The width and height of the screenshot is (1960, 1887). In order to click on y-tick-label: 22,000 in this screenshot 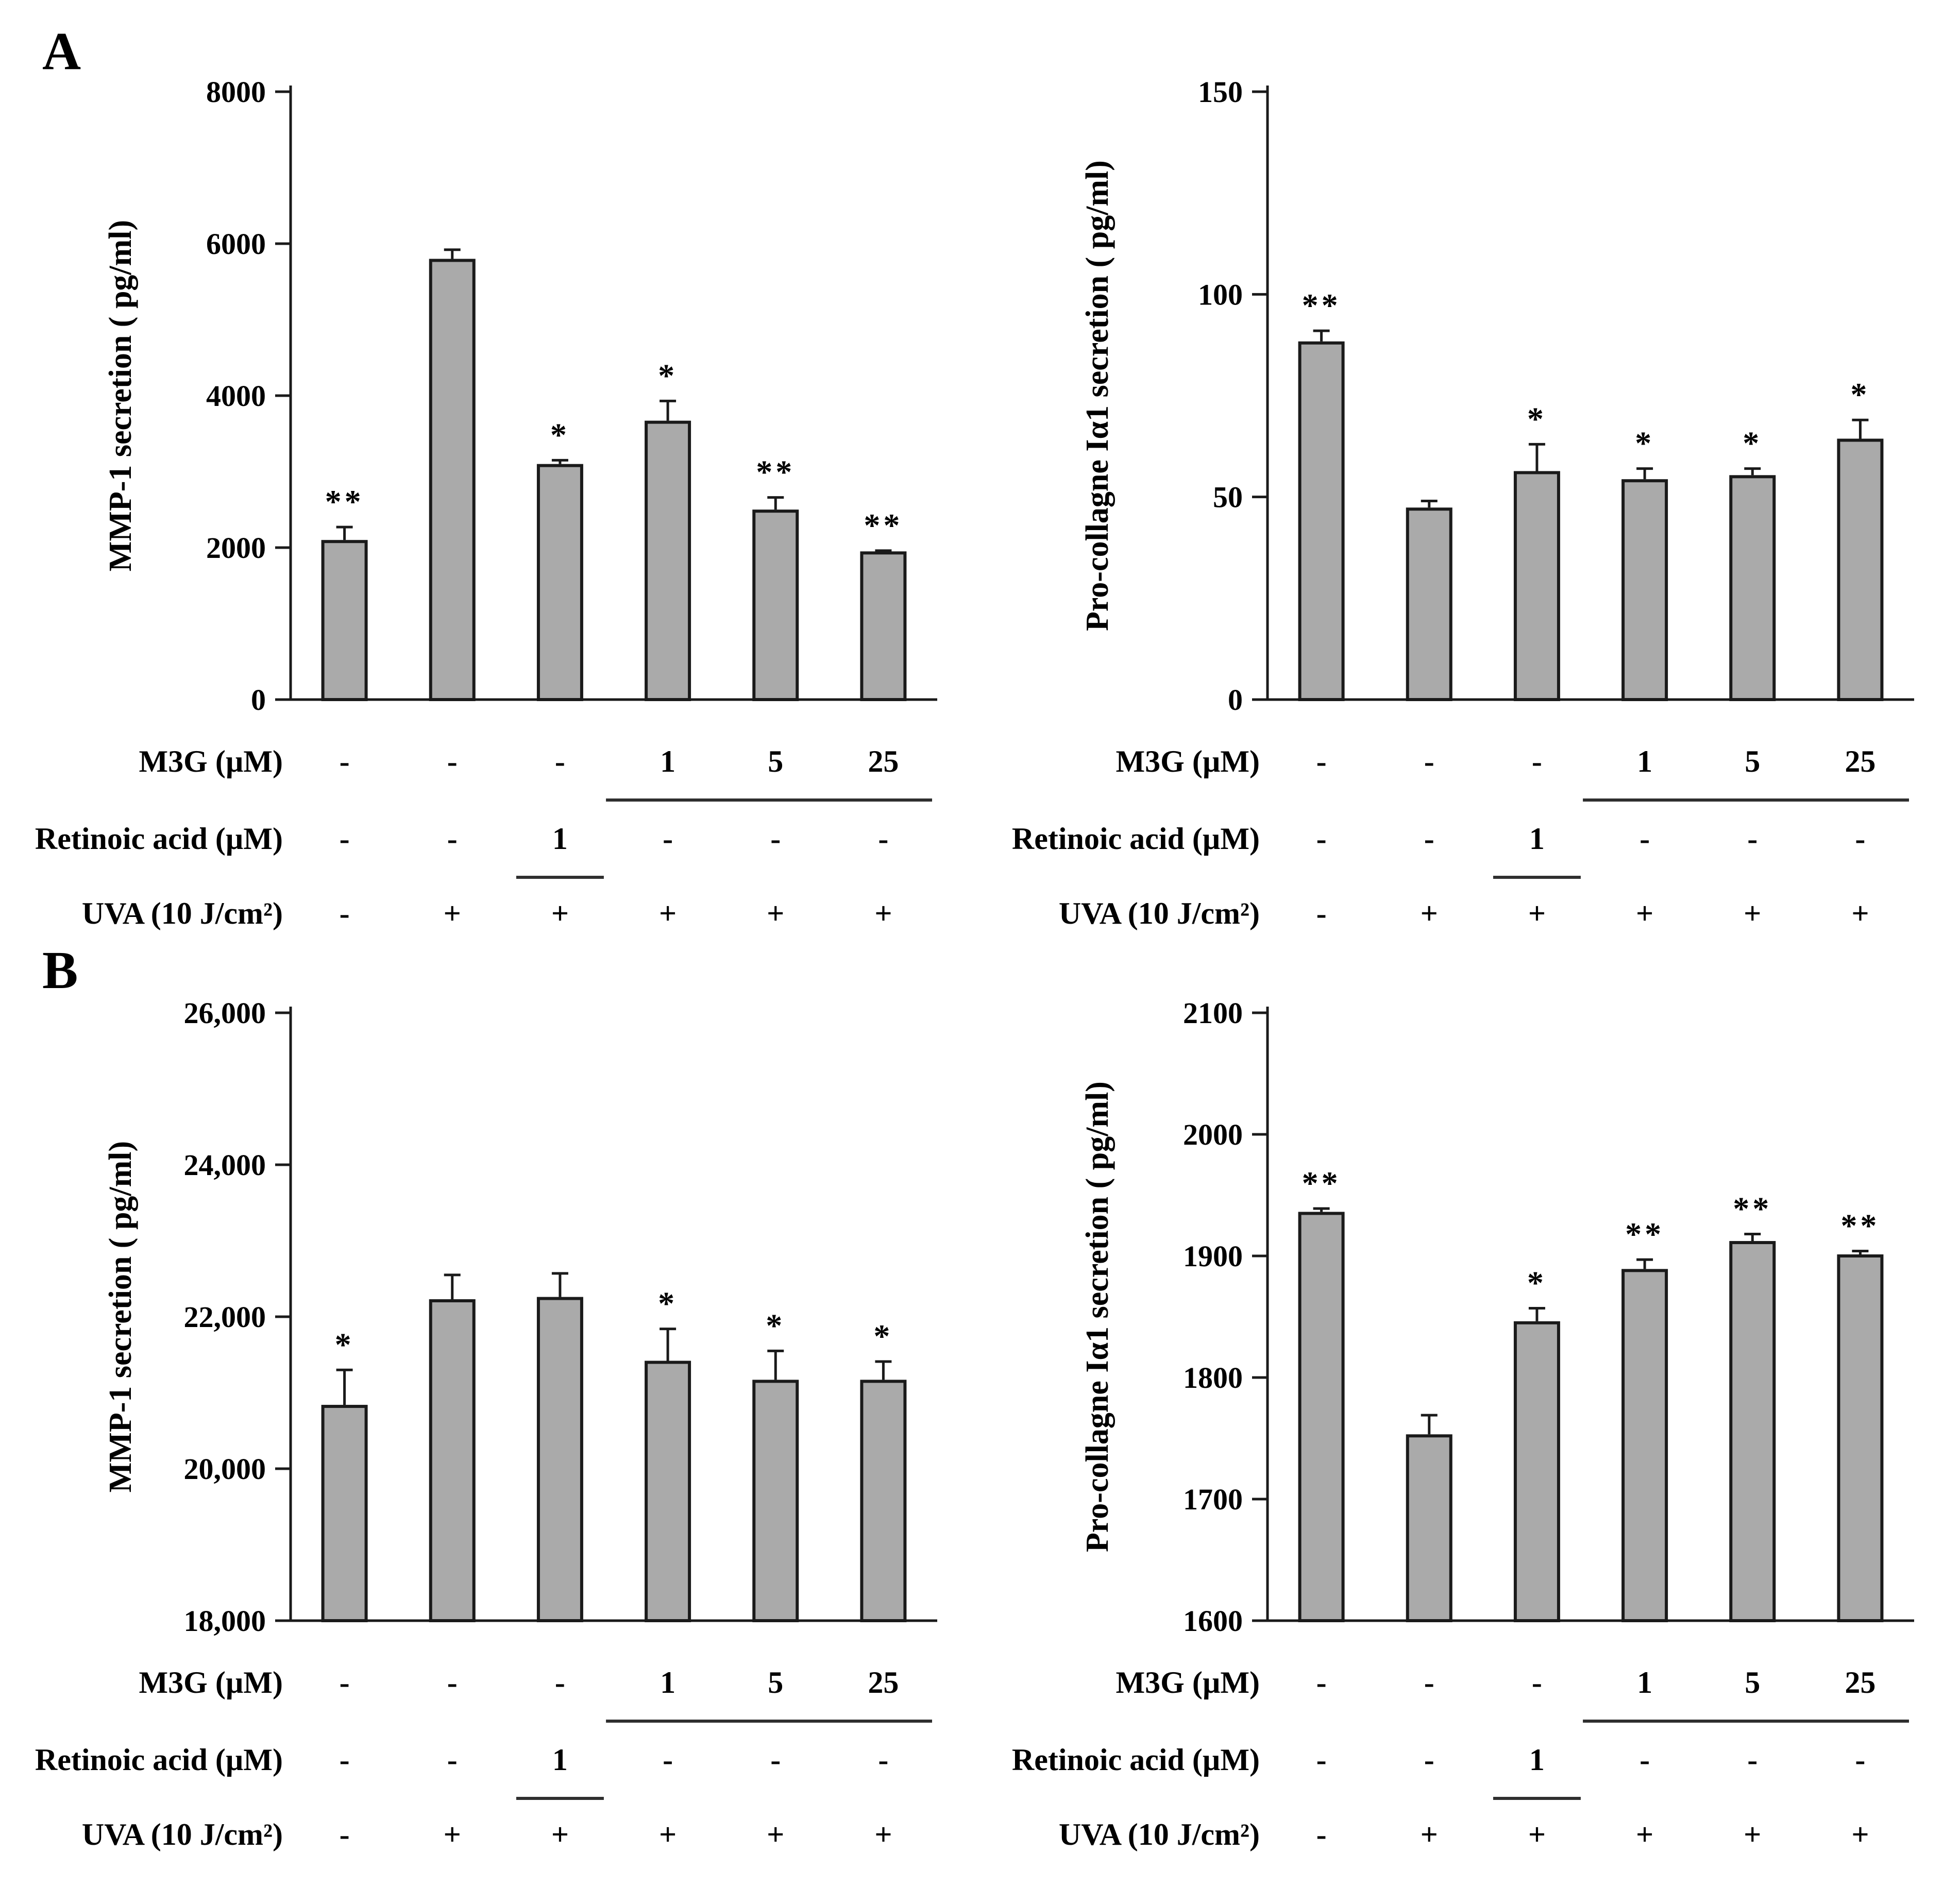, I will do `click(225, 1317)`.